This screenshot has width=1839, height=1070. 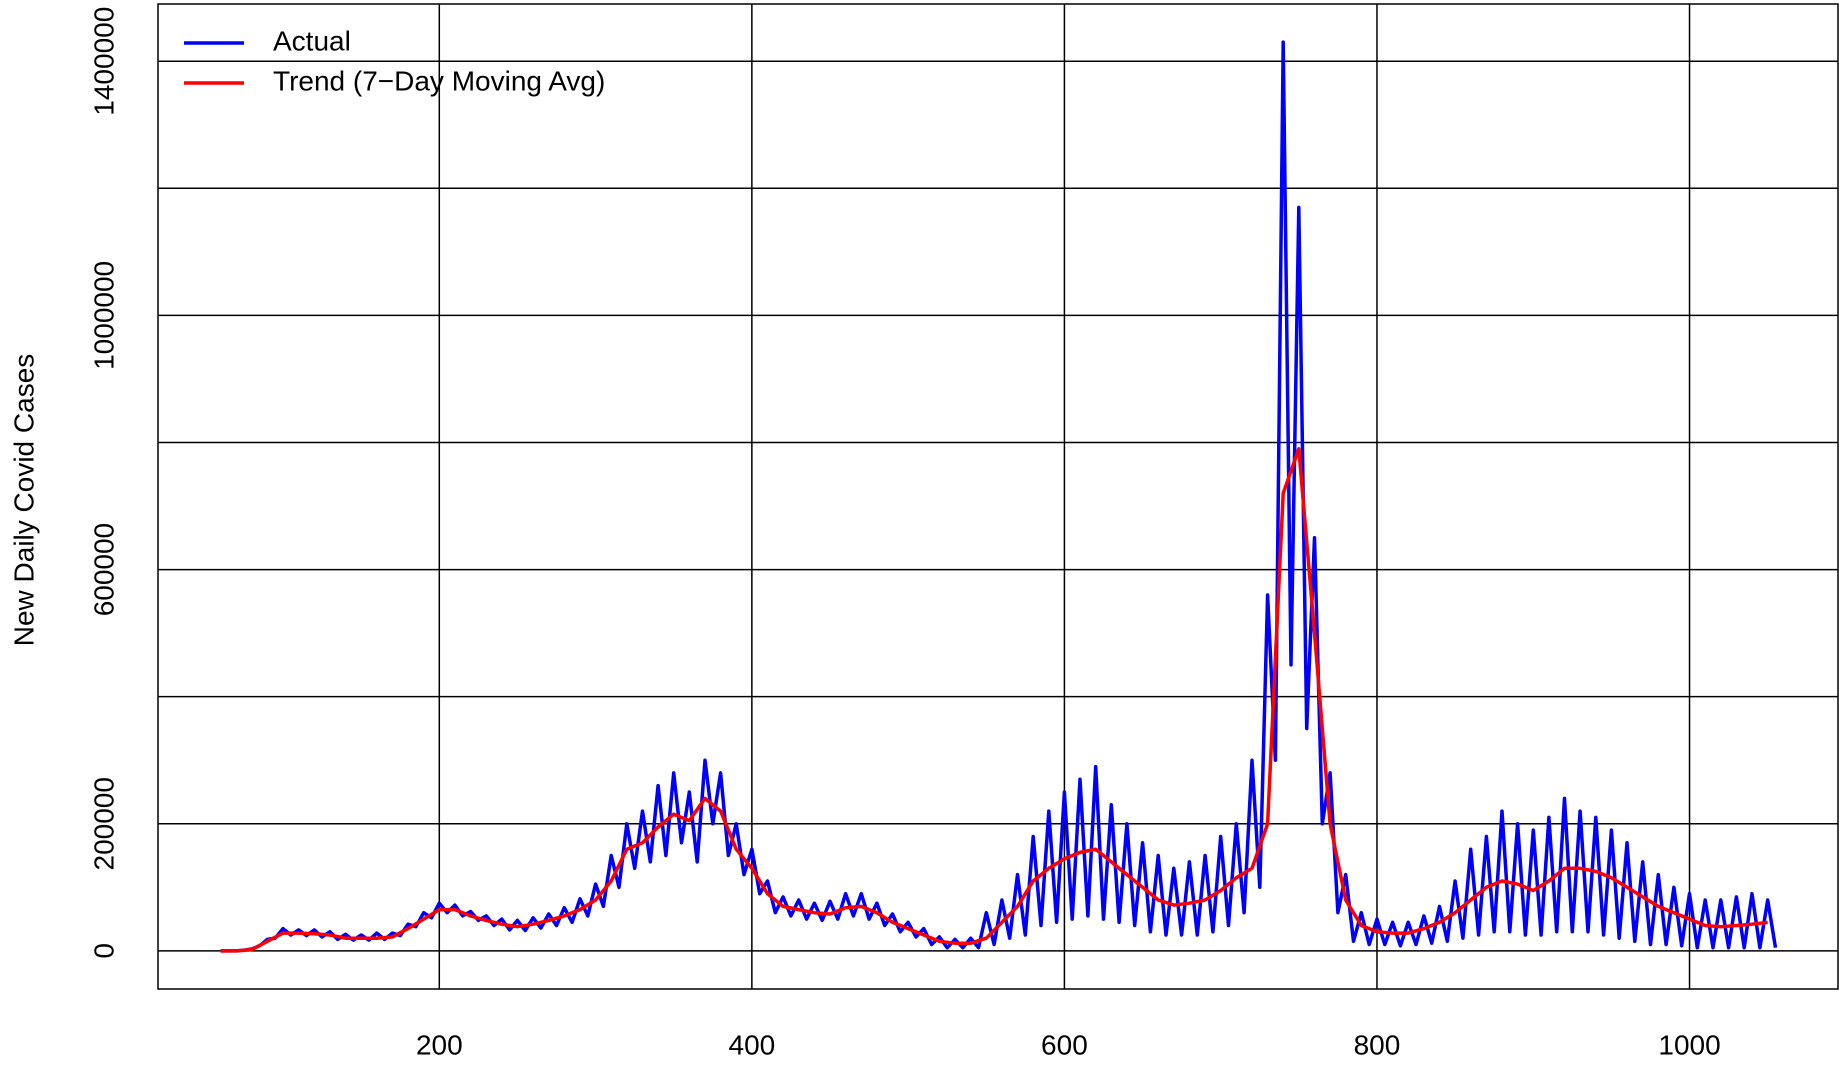 I want to click on y-tick-label: 1000000, so click(x=103, y=315).